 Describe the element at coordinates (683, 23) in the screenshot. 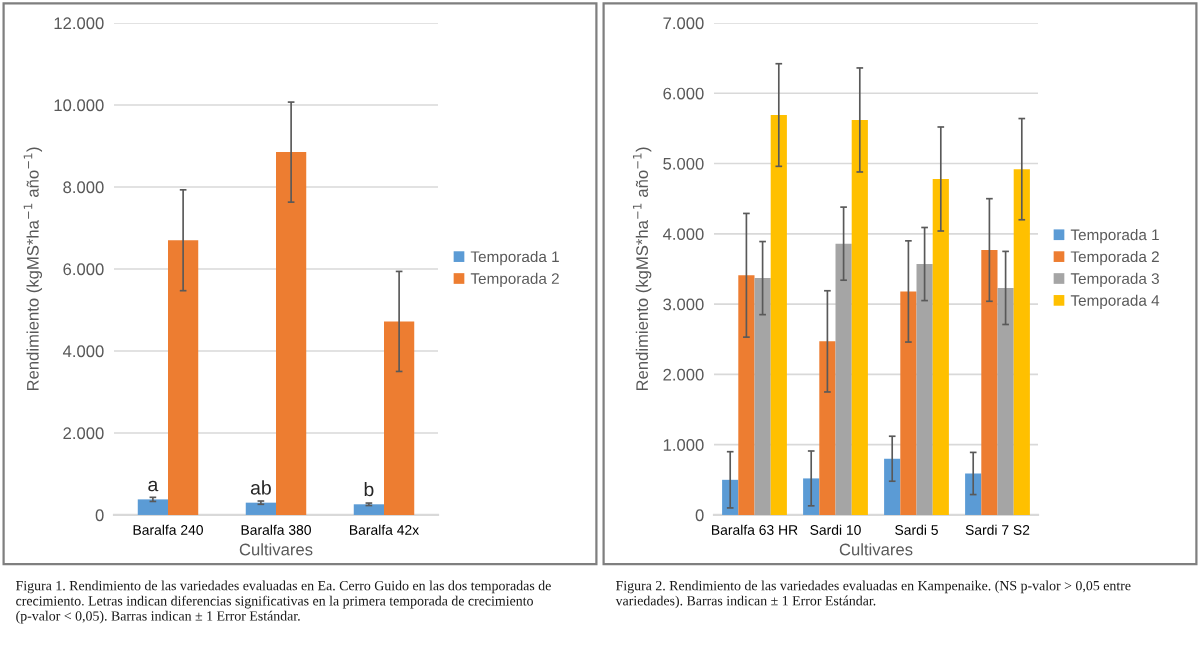

I see `y-tick-label: 7.000` at that location.